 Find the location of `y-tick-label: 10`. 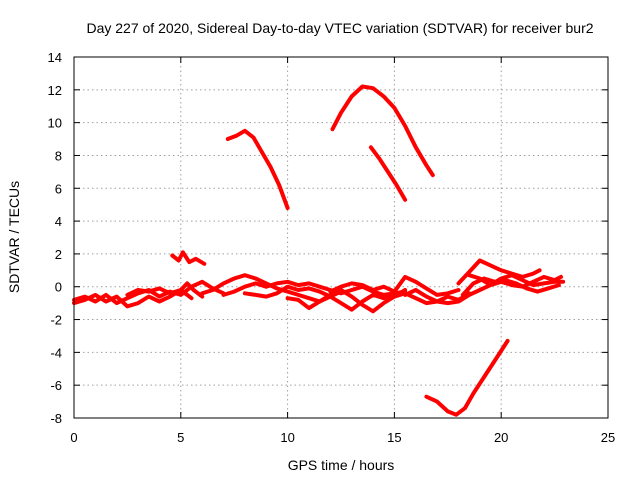

y-tick-label: 10 is located at coordinates (55, 123).